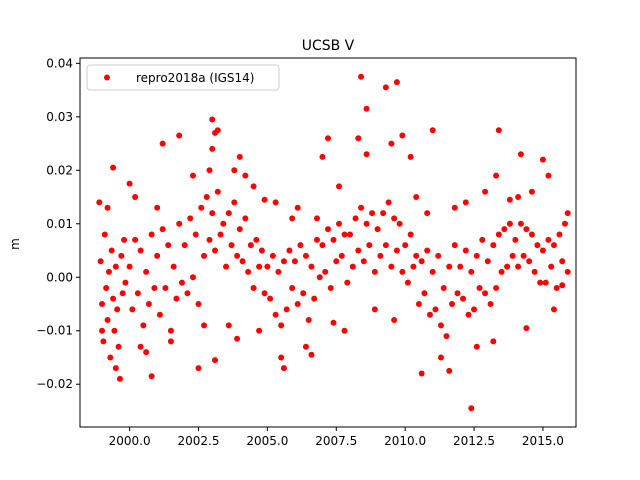 The image size is (640, 480). I want to click on x-tick-label: 2005.0, so click(267, 441).